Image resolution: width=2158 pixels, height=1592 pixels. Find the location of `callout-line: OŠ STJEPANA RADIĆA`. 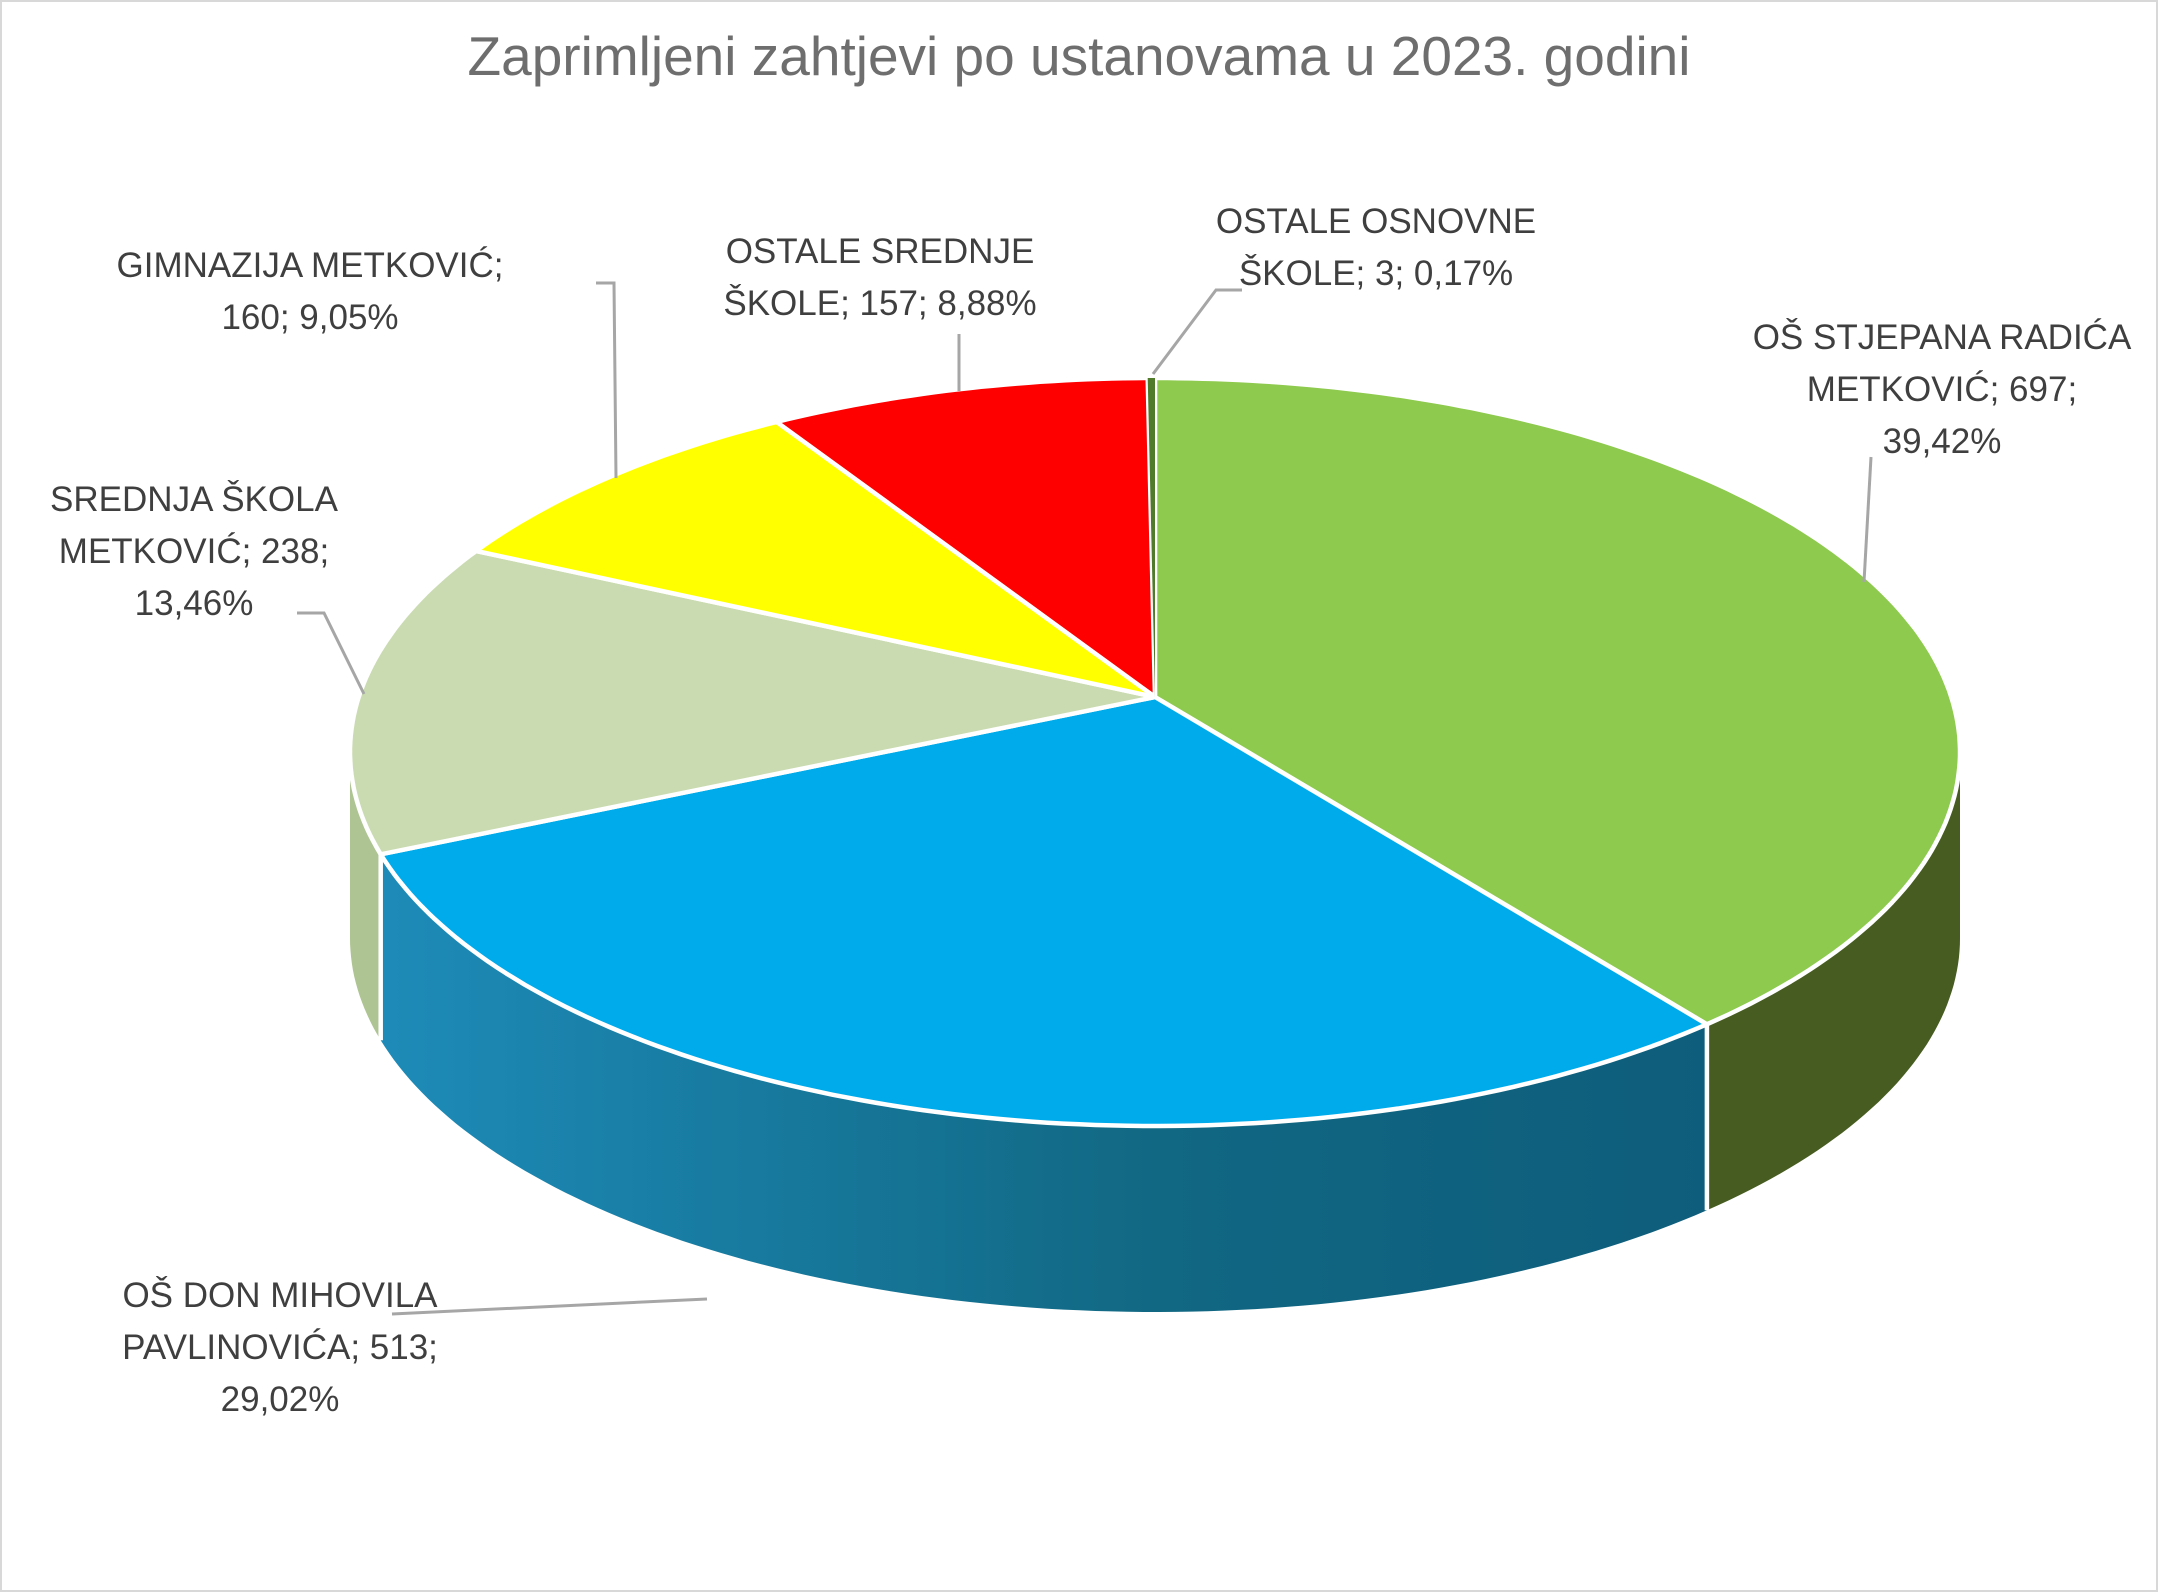

callout-line: OŠ STJEPANA RADIĆA is located at coordinates (1942, 337).